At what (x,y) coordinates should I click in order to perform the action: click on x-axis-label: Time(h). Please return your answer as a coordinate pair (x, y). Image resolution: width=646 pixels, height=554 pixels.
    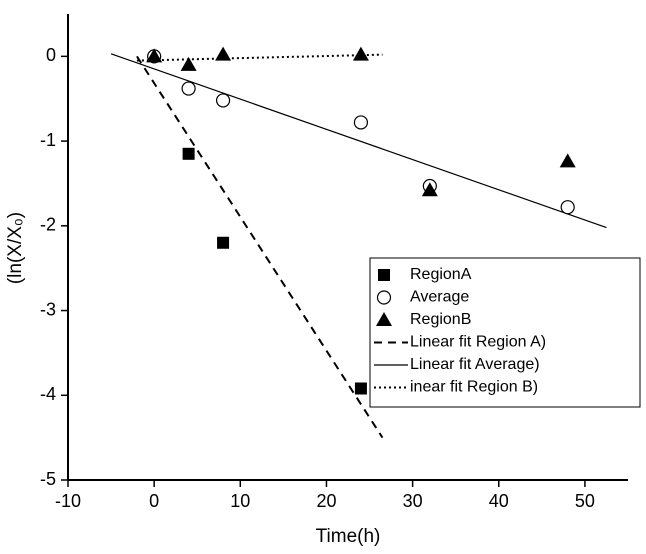
    Looking at the image, I should click on (348, 536).